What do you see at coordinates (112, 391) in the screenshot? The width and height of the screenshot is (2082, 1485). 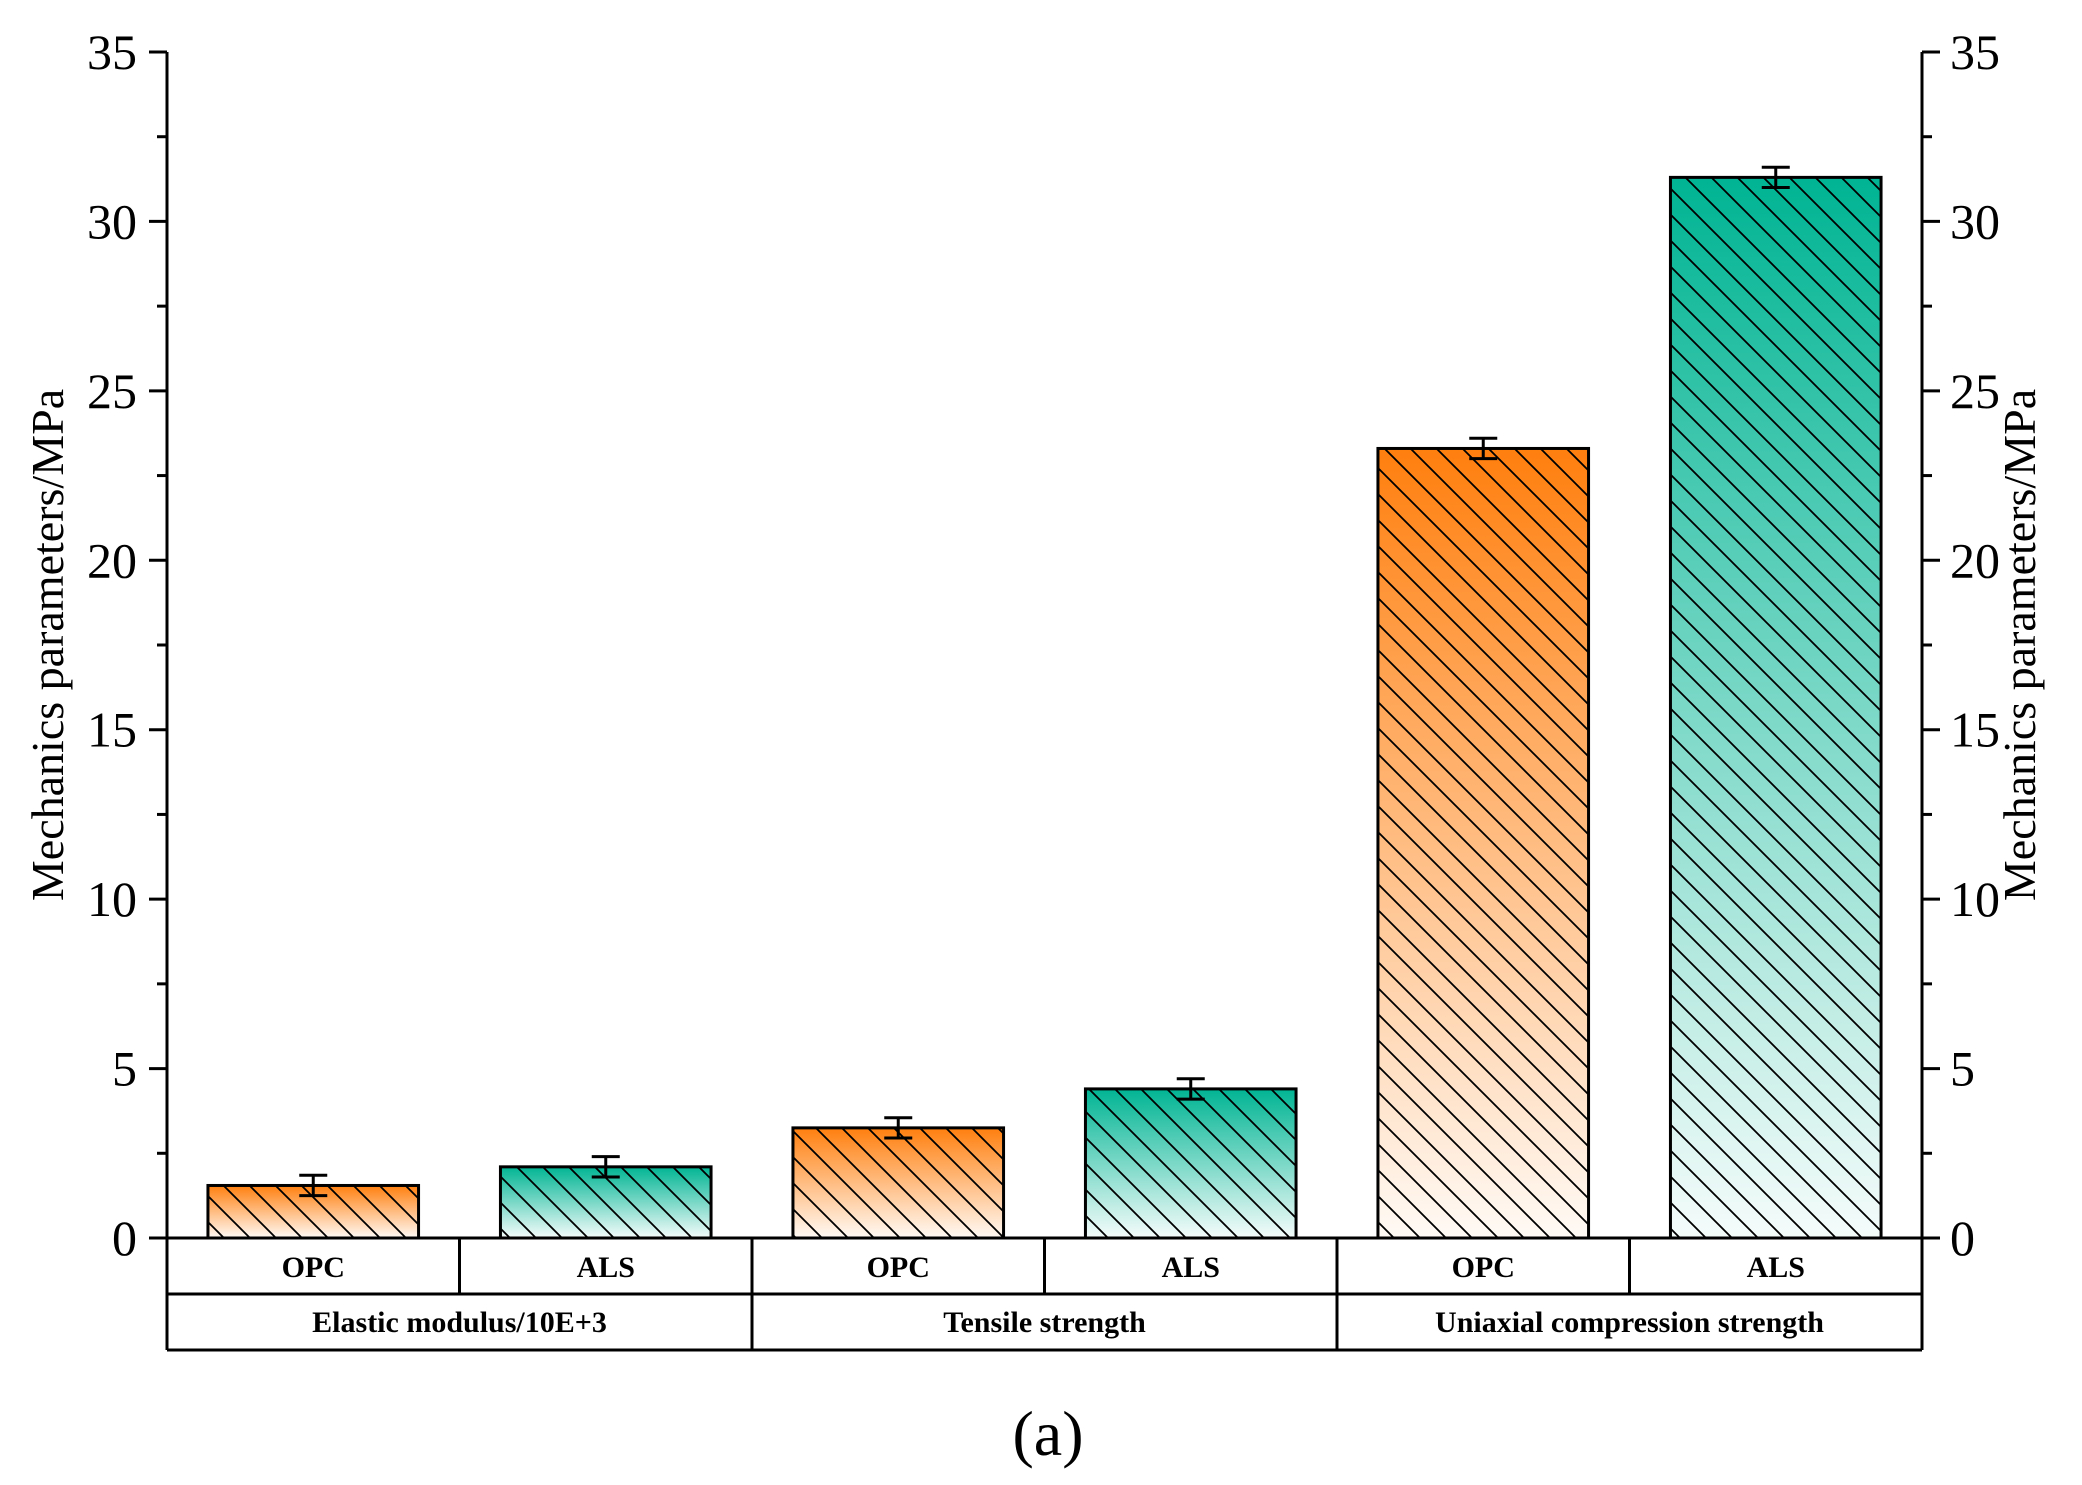 I see `left-tick-label: 25` at bounding box center [112, 391].